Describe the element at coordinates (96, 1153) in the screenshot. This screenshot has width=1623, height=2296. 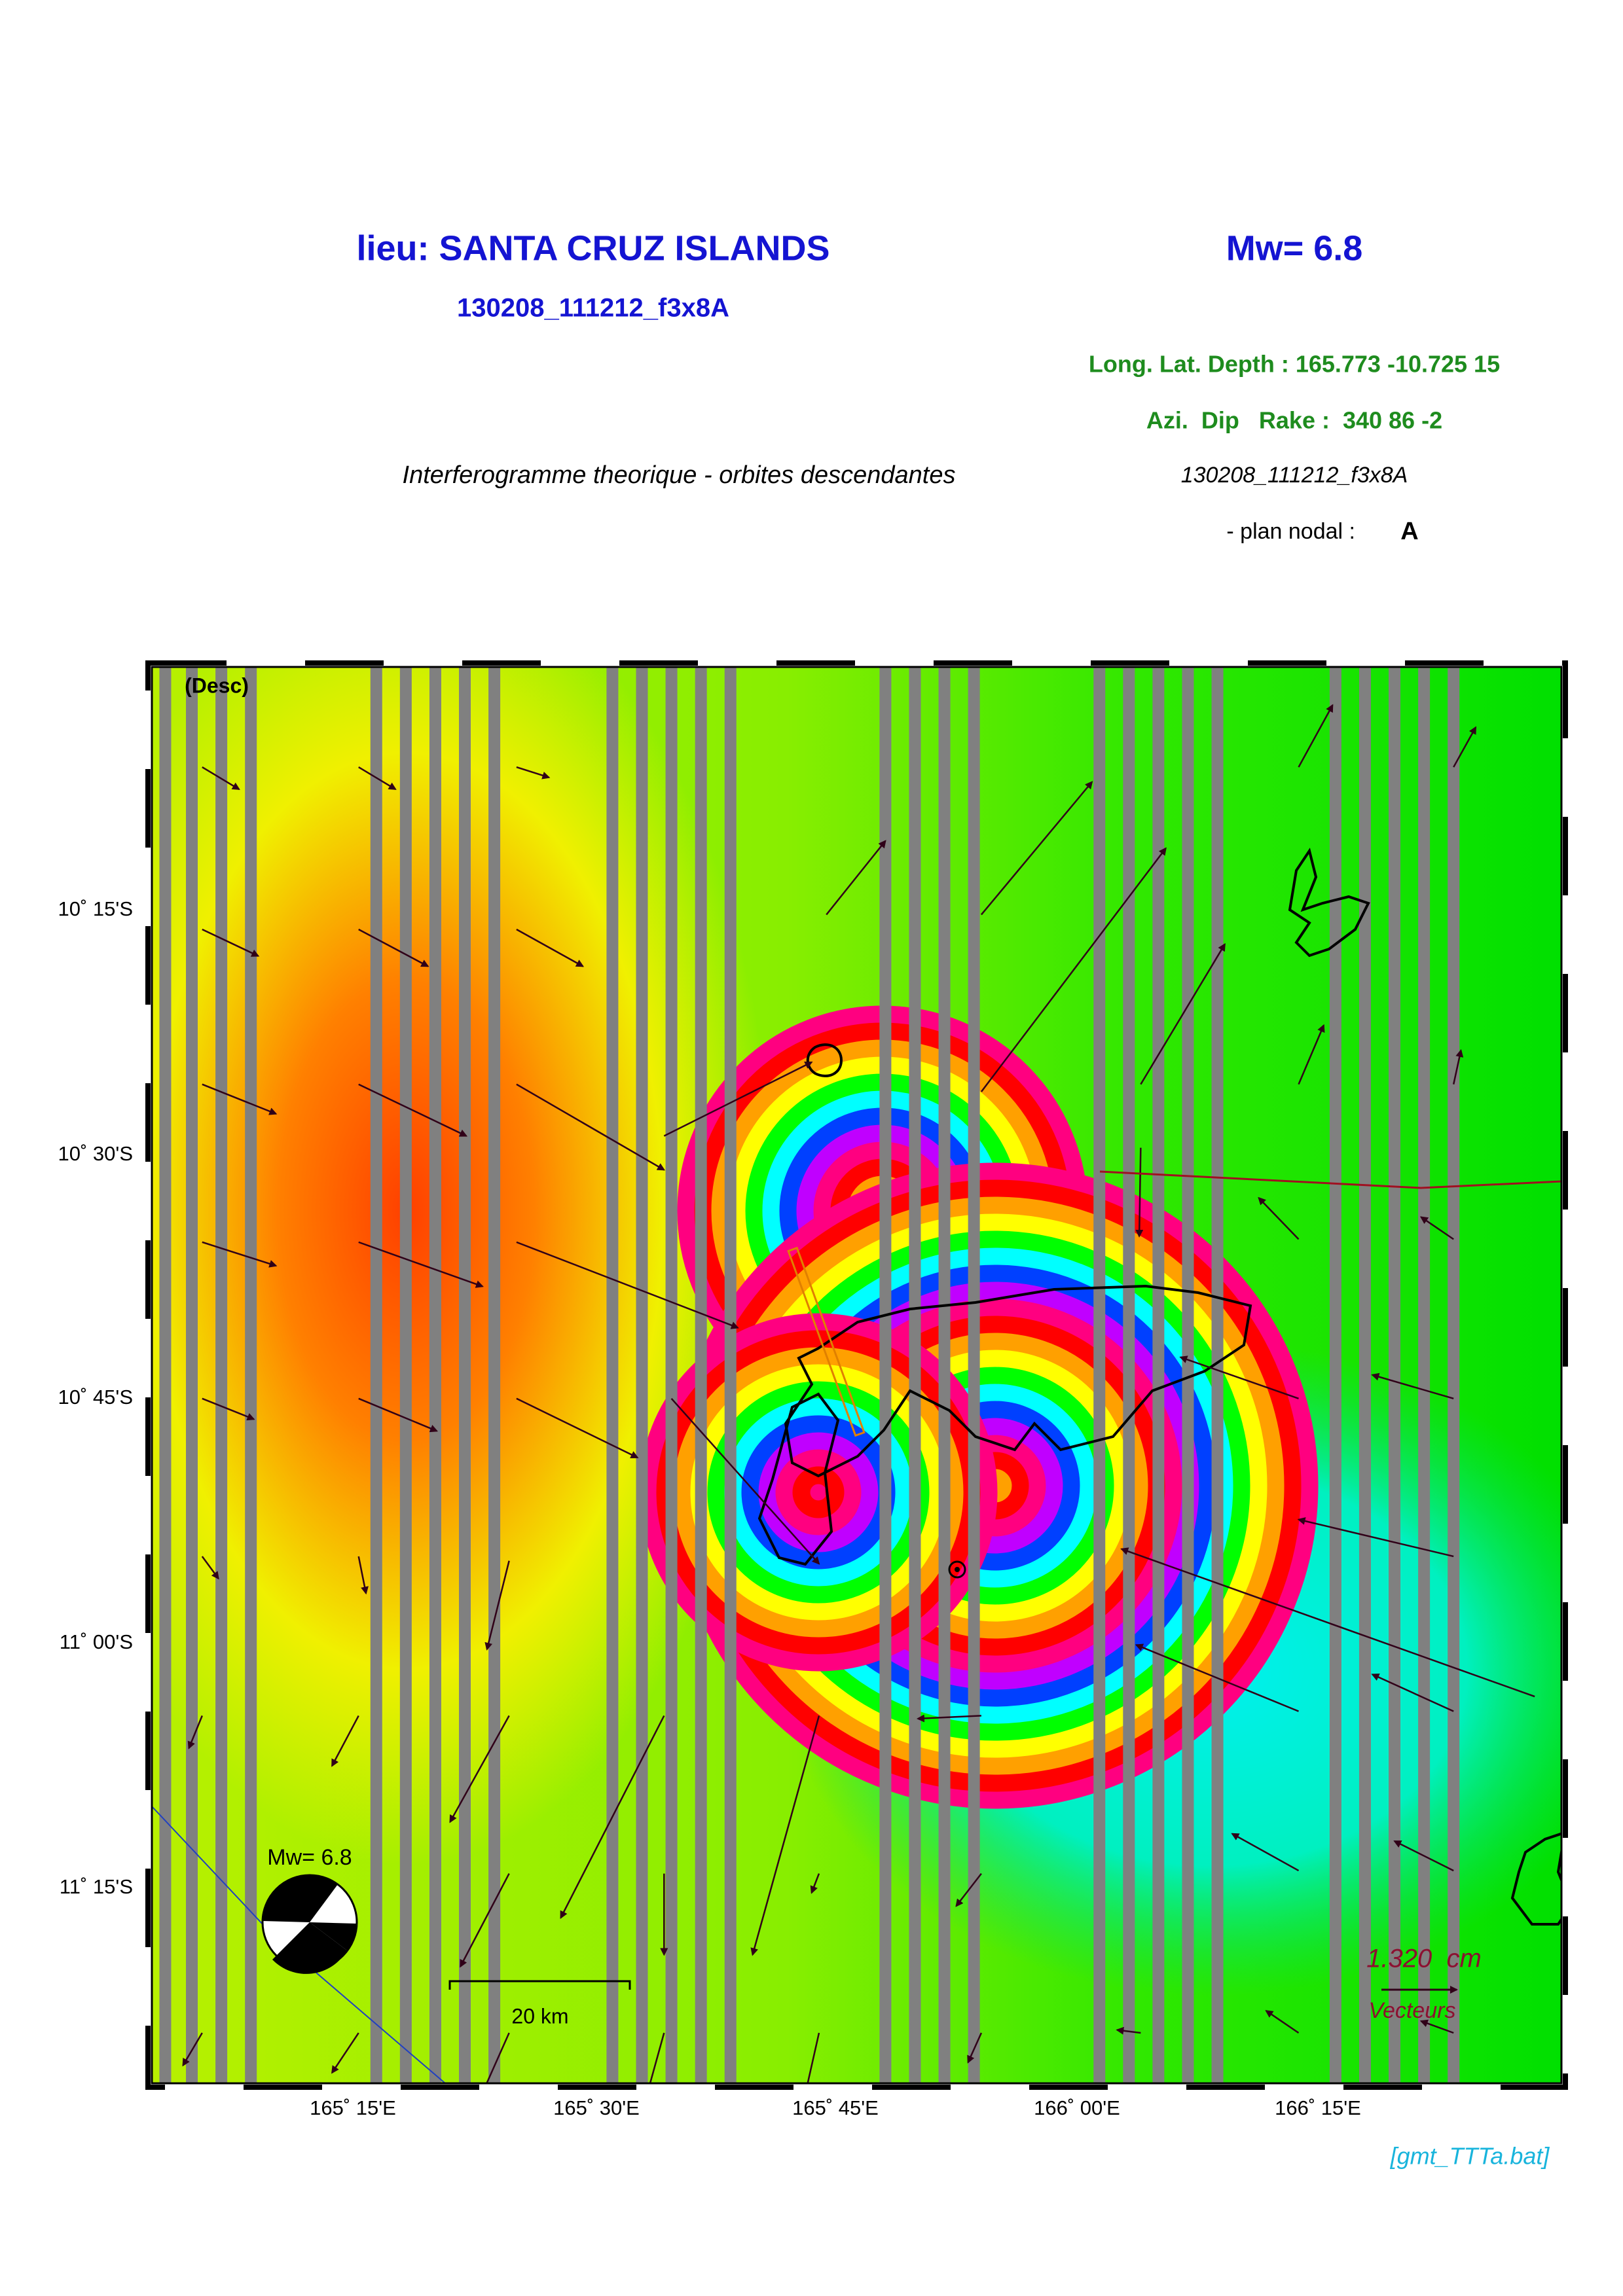
I see `lat-label: 10˚ 30'S` at that location.